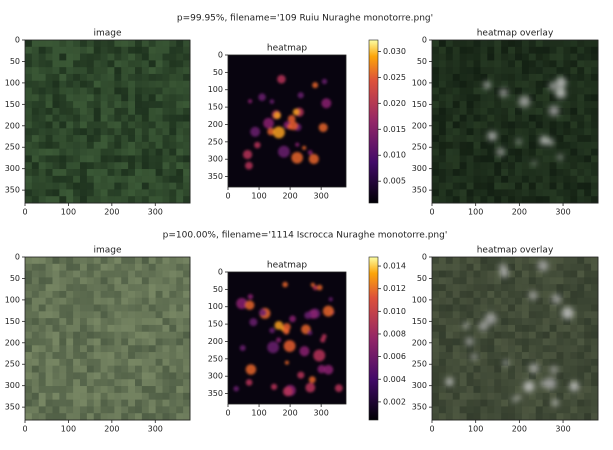 Image resolution: width=613 pixels, height=450 pixels. I want to click on y-tick-label: 250, so click(215, 141).